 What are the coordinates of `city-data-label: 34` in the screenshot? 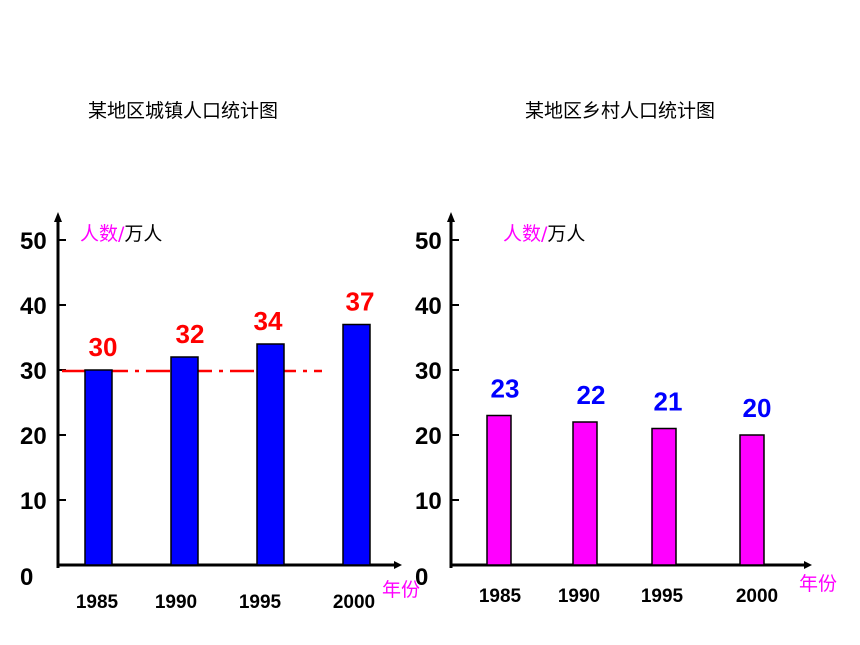 It's located at (268, 321).